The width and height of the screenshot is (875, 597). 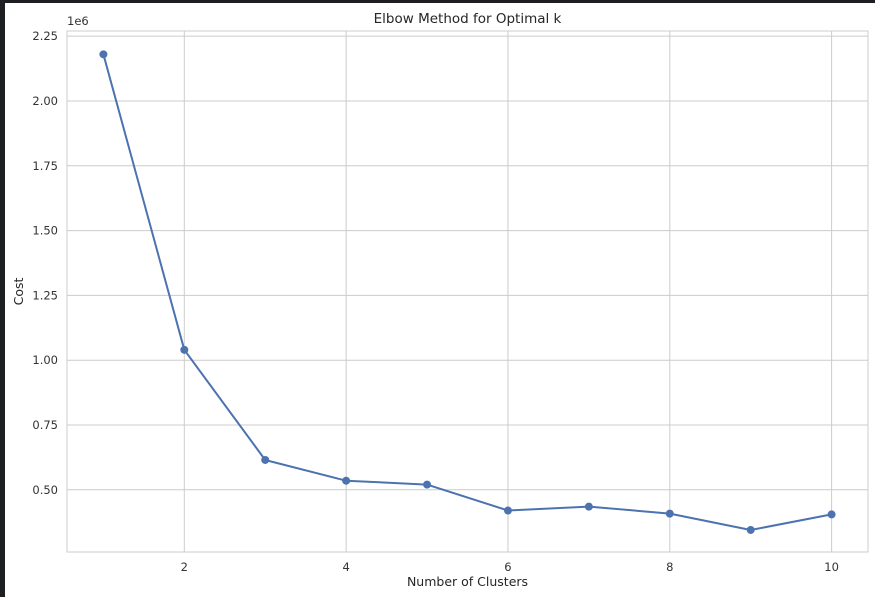 I want to click on x-axis-label: Number of Clusters, so click(x=467, y=581).